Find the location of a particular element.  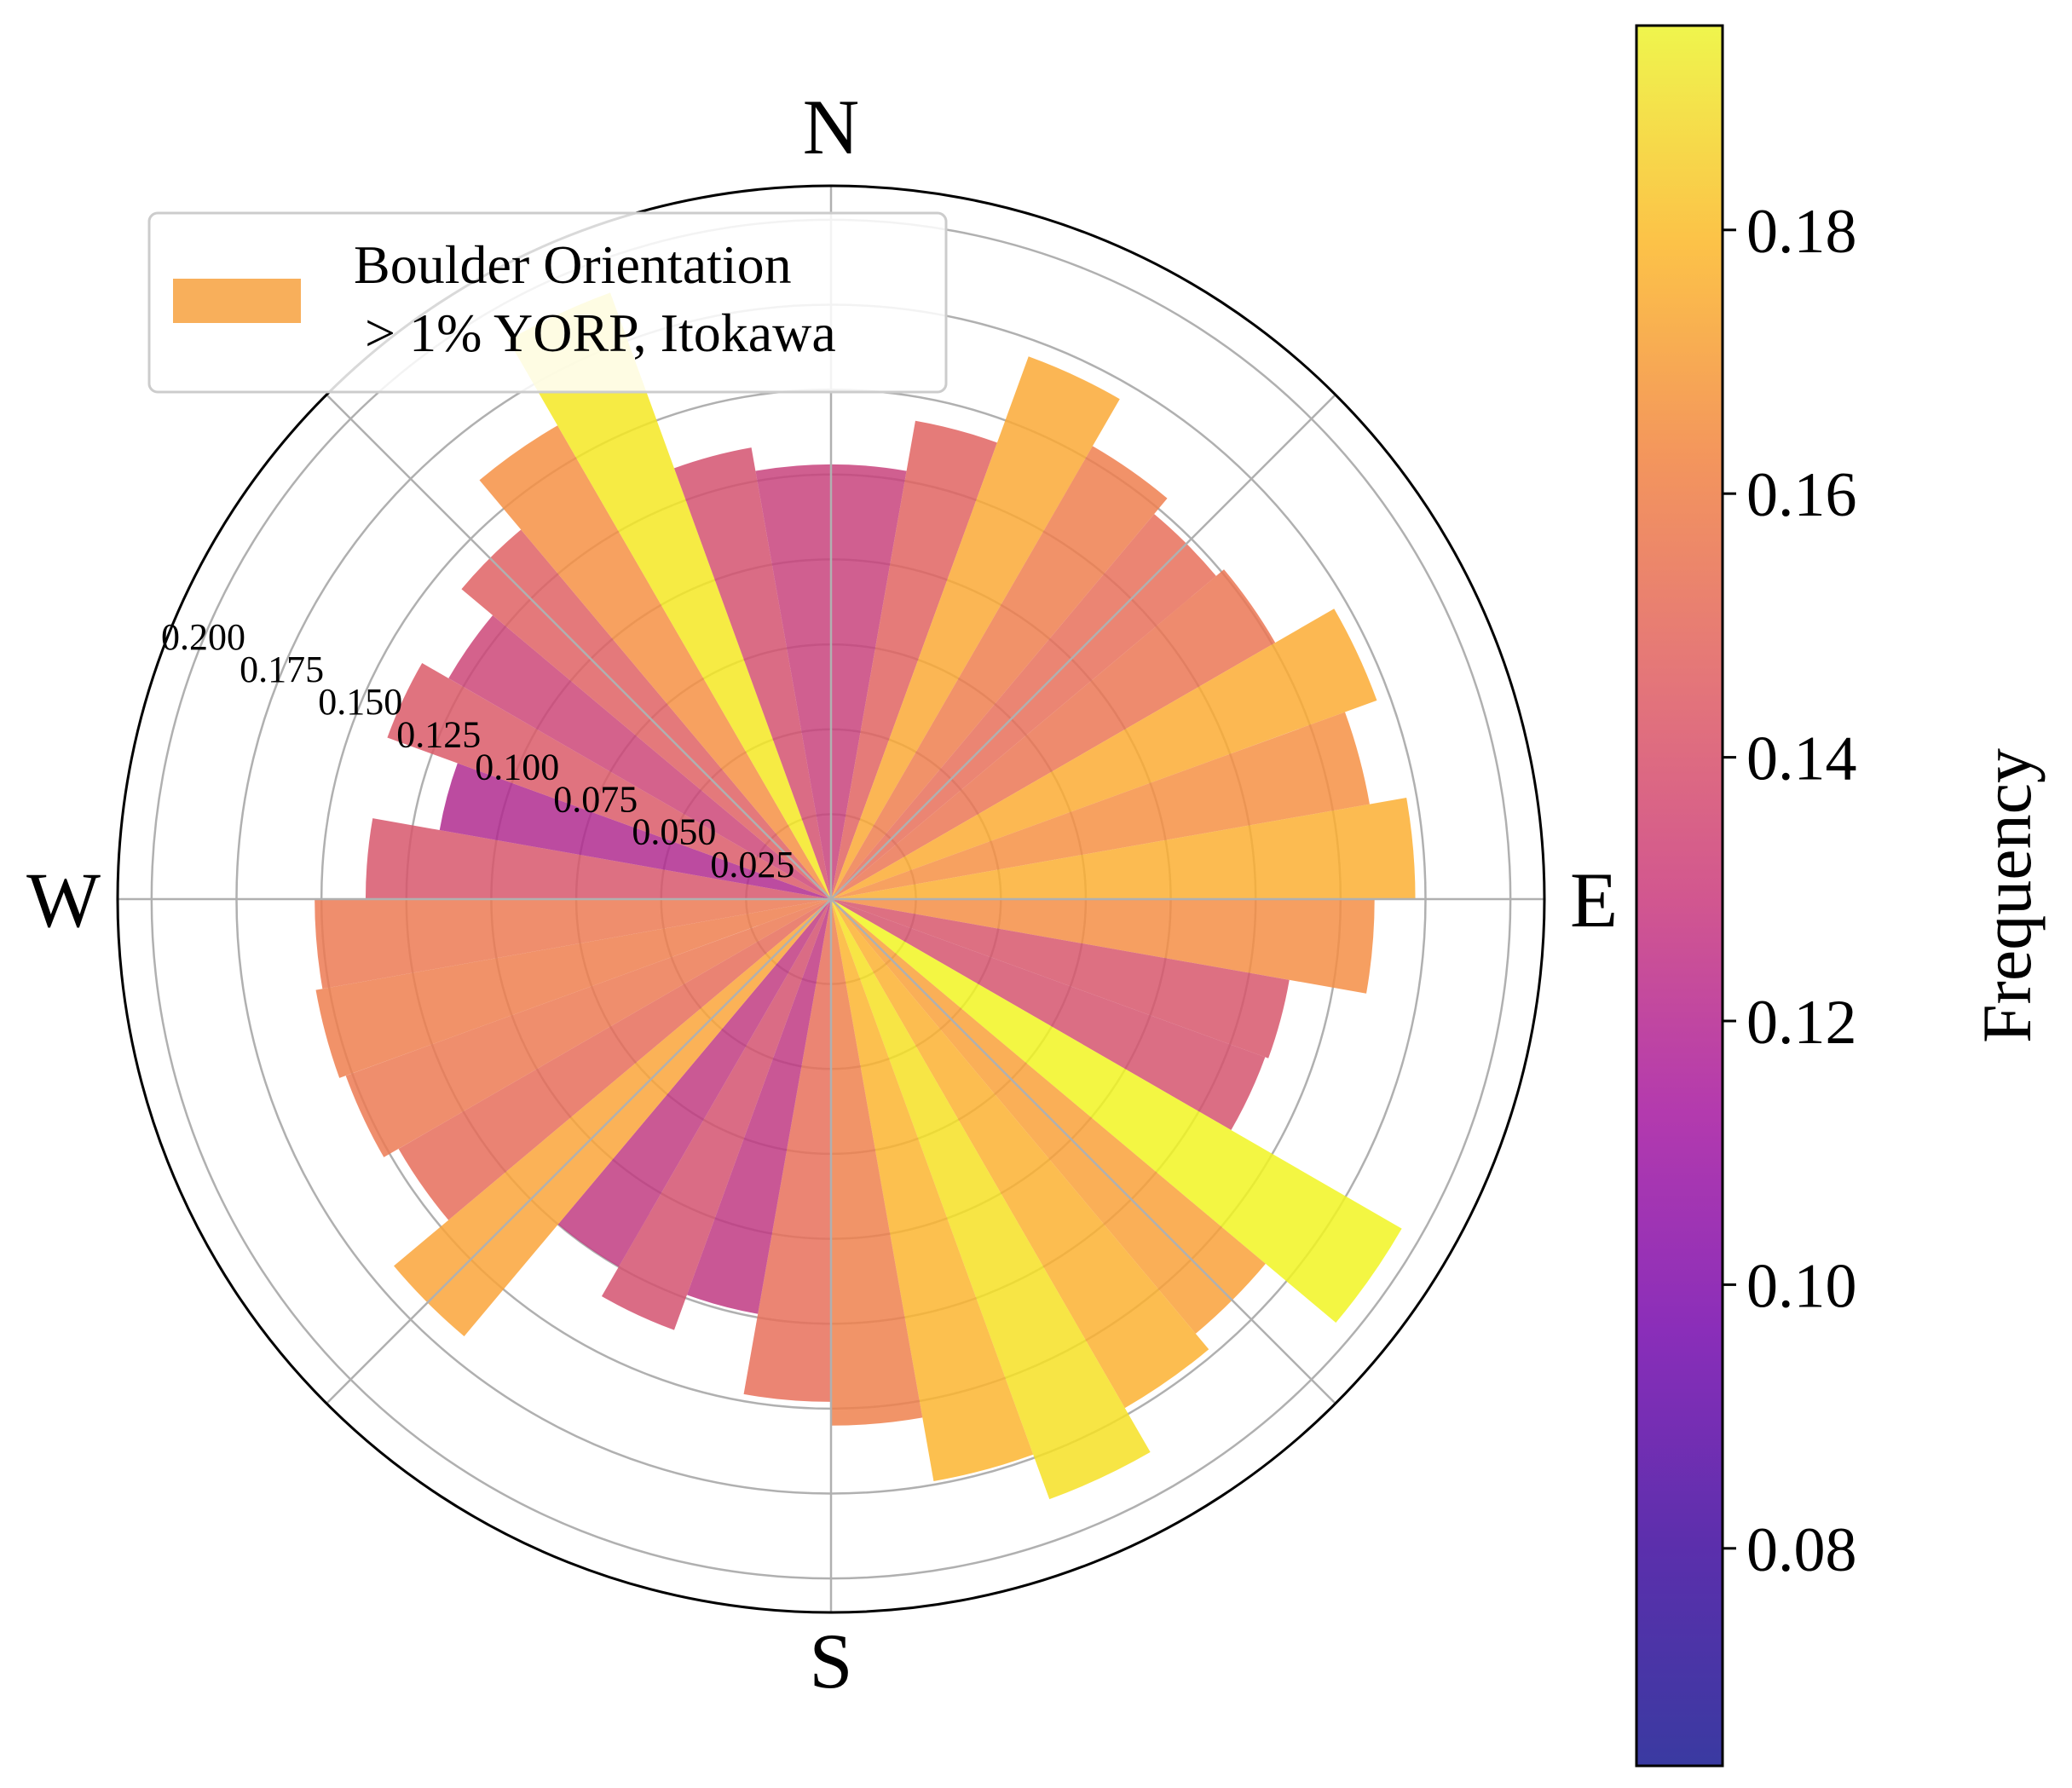

colorbar-gradient is located at coordinates (1680, 896).